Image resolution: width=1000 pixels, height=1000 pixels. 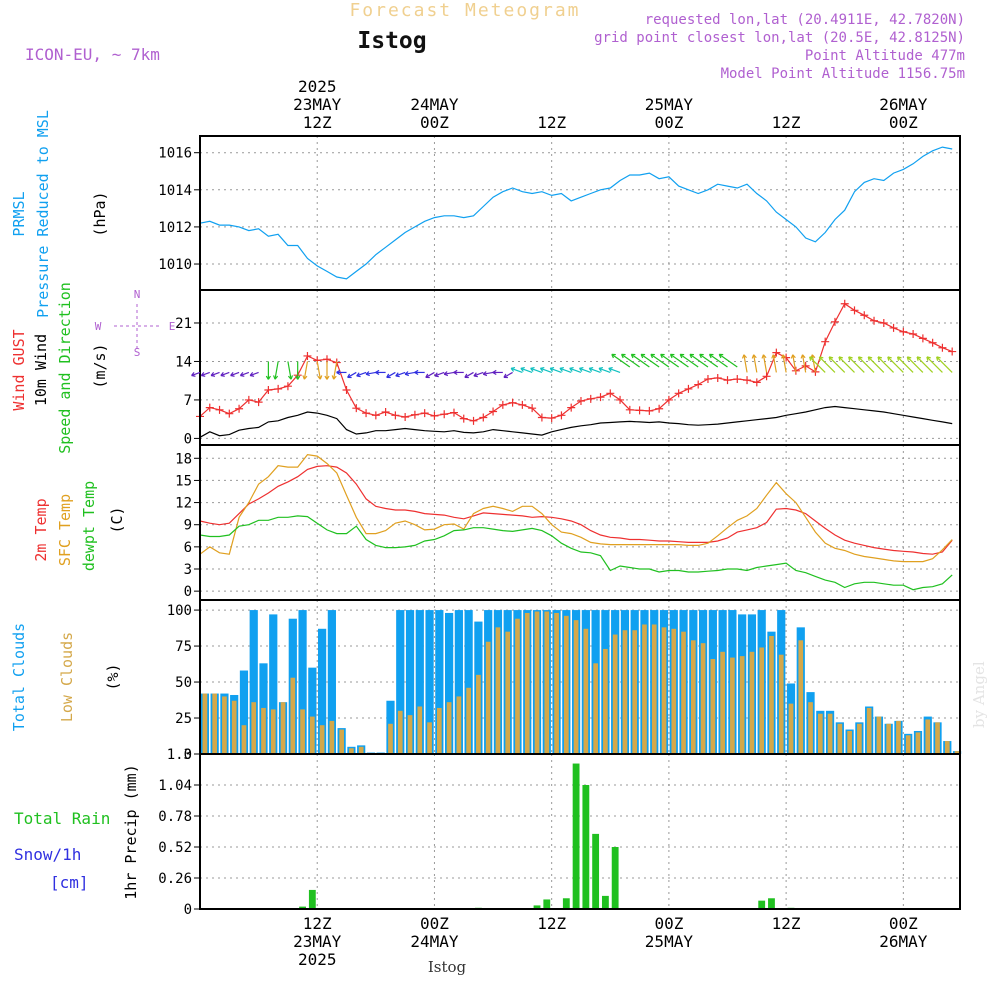 What do you see at coordinates (551, 923) in the screenshot?
I see `time-label-bottom: 12Z` at bounding box center [551, 923].